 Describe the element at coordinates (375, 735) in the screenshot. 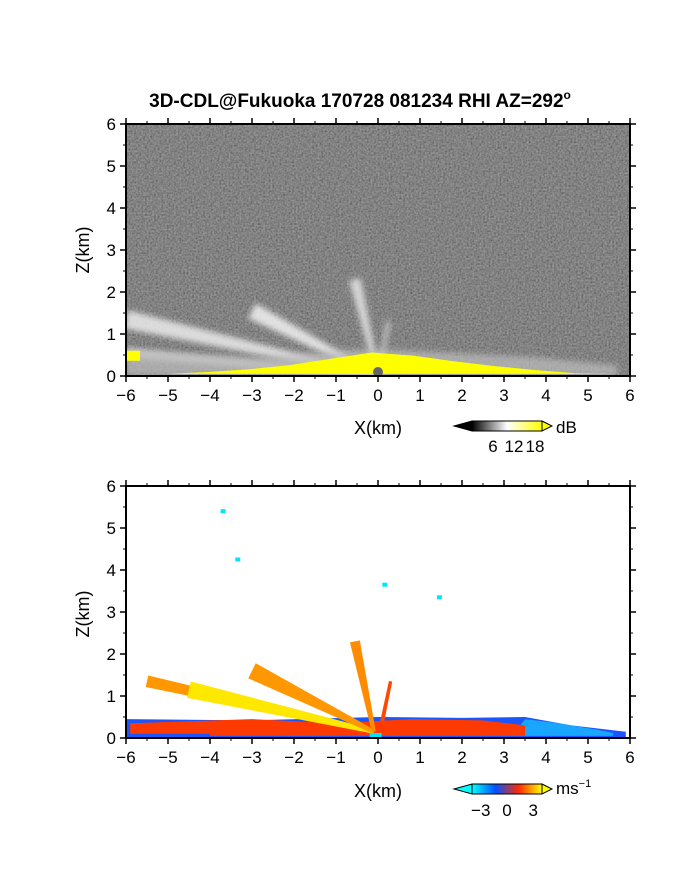

I see `velocity-lidar-cyan` at that location.